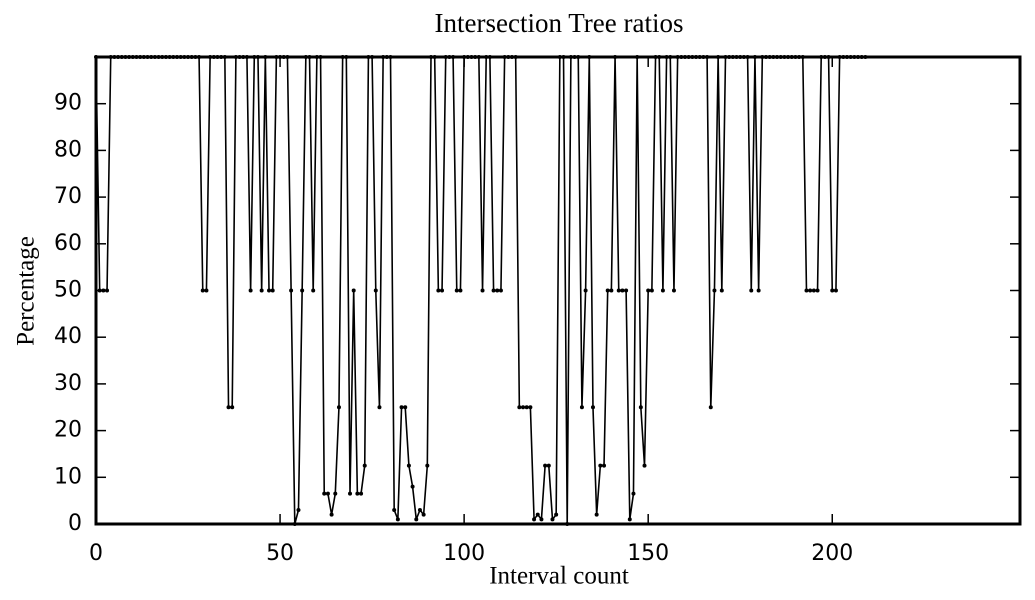  Describe the element at coordinates (68, 383) in the screenshot. I see `y-tick-label: 30` at that location.